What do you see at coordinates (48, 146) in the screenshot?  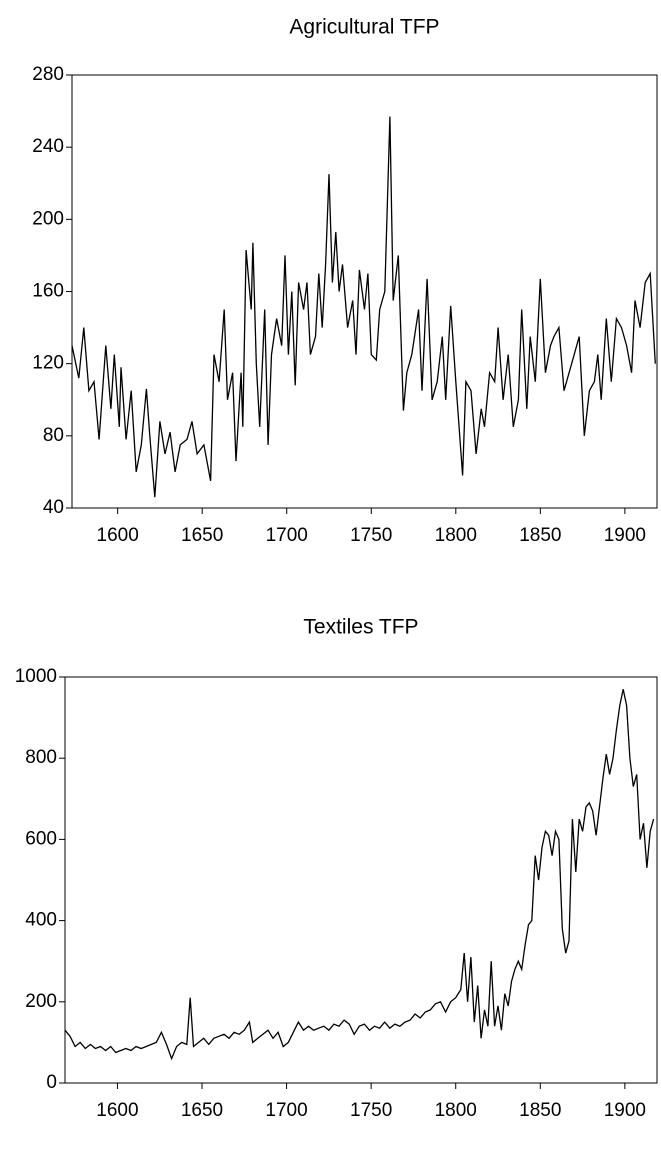 I see `y-tick-label: 240` at bounding box center [48, 146].